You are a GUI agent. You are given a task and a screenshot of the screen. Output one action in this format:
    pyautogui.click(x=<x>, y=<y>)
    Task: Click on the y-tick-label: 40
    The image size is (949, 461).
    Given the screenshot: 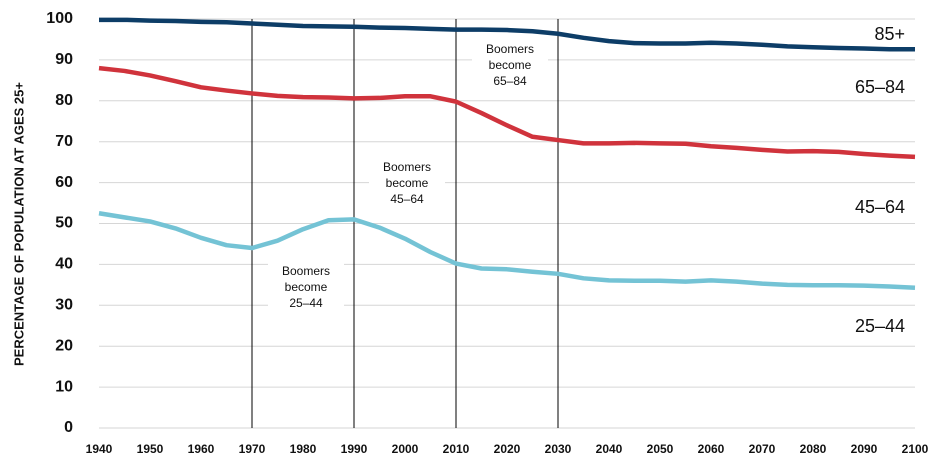 What is the action you would take?
    pyautogui.click(x=64, y=264)
    